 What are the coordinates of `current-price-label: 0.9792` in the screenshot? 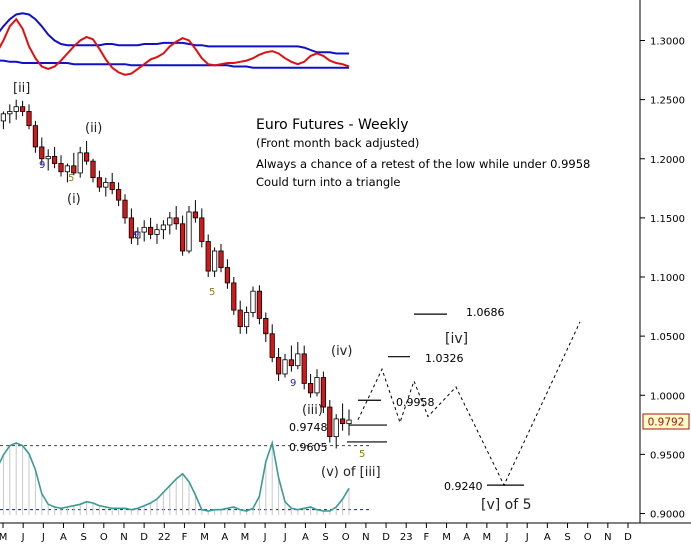 It's located at (666, 423).